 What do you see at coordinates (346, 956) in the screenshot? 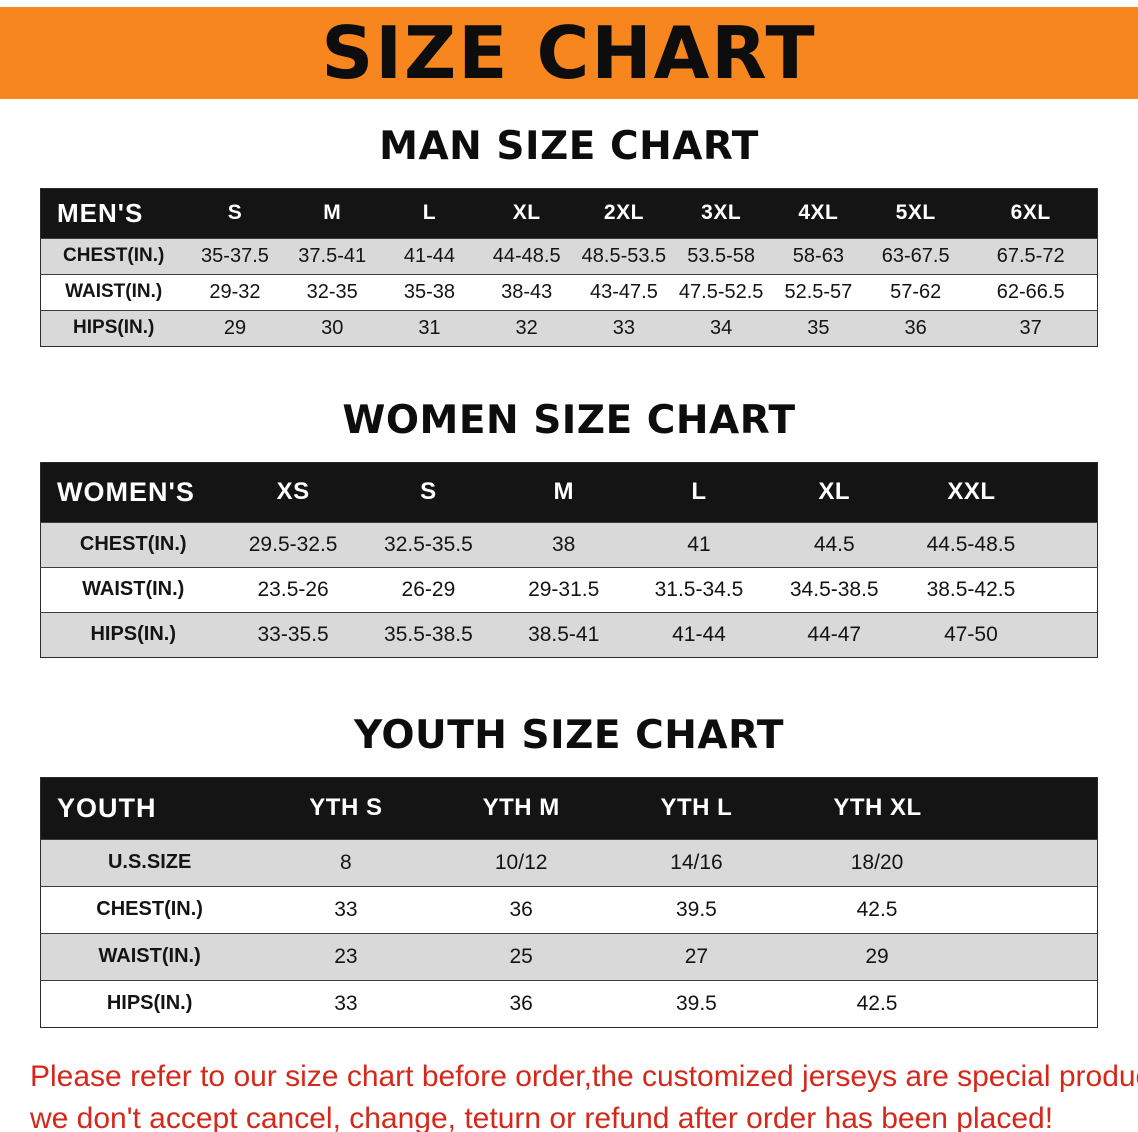
I see `value-cell: 23` at bounding box center [346, 956].